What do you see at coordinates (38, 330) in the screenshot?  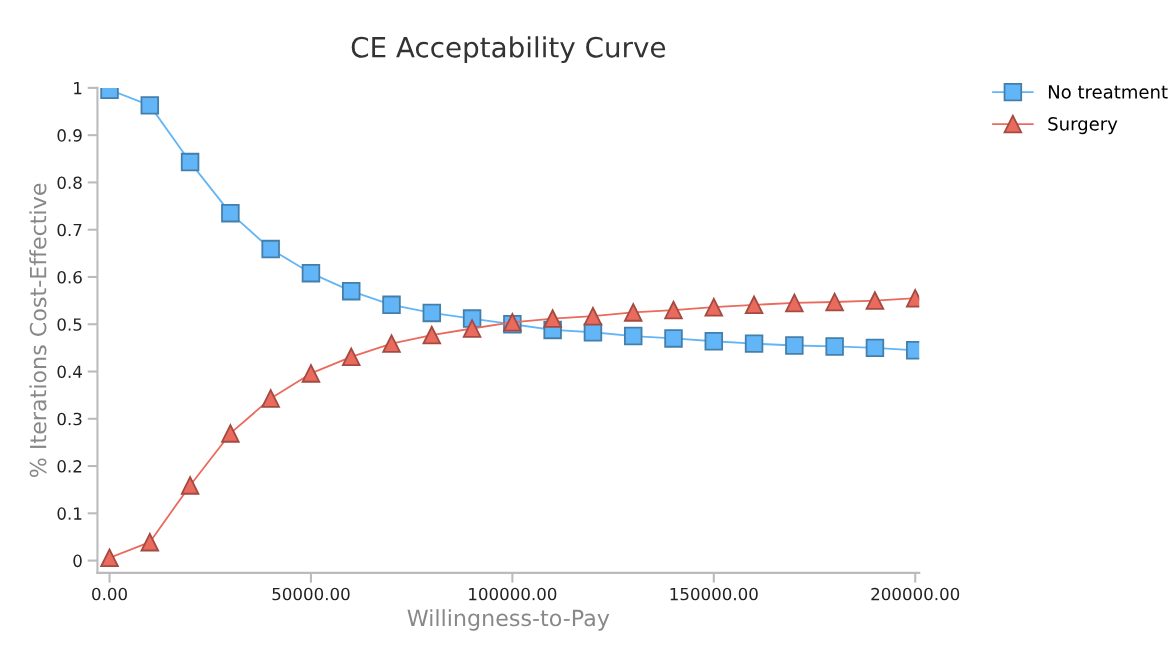 I see `y-axis-title: % Iterations Cost-Effective` at bounding box center [38, 330].